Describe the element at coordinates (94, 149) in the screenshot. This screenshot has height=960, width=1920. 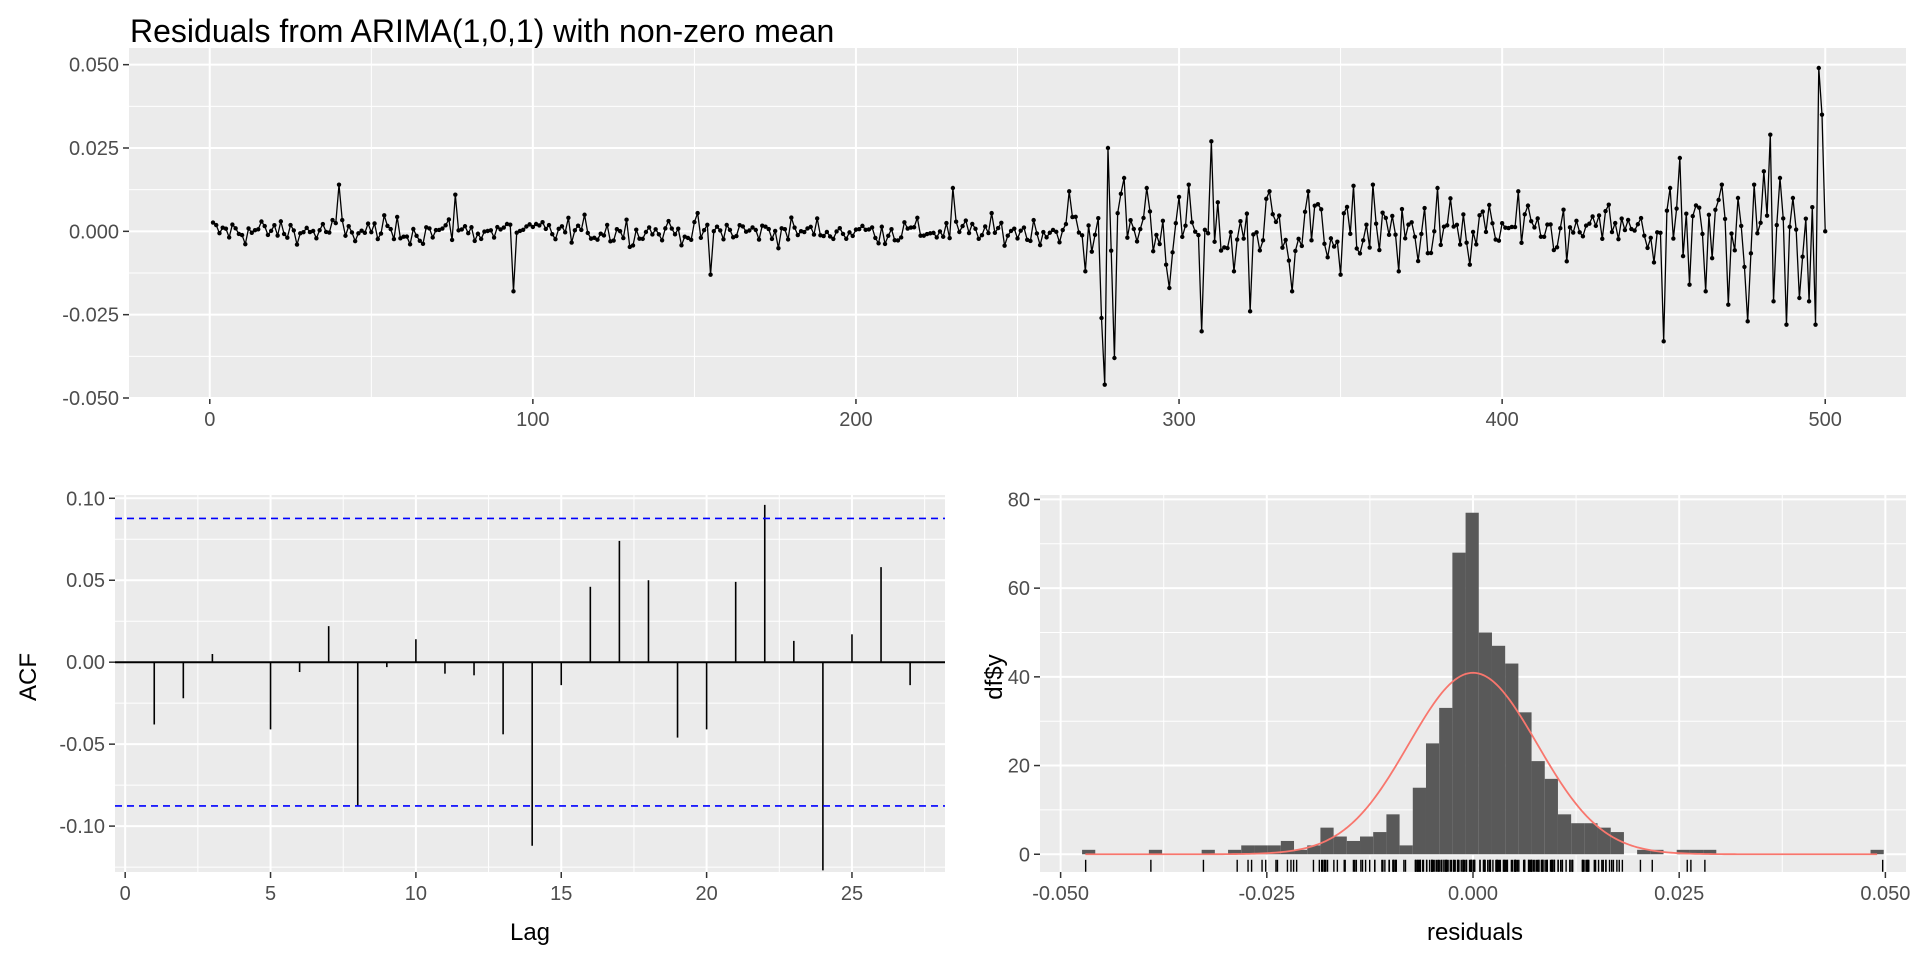
I see `ts-y-tick-label: 0.025` at that location.